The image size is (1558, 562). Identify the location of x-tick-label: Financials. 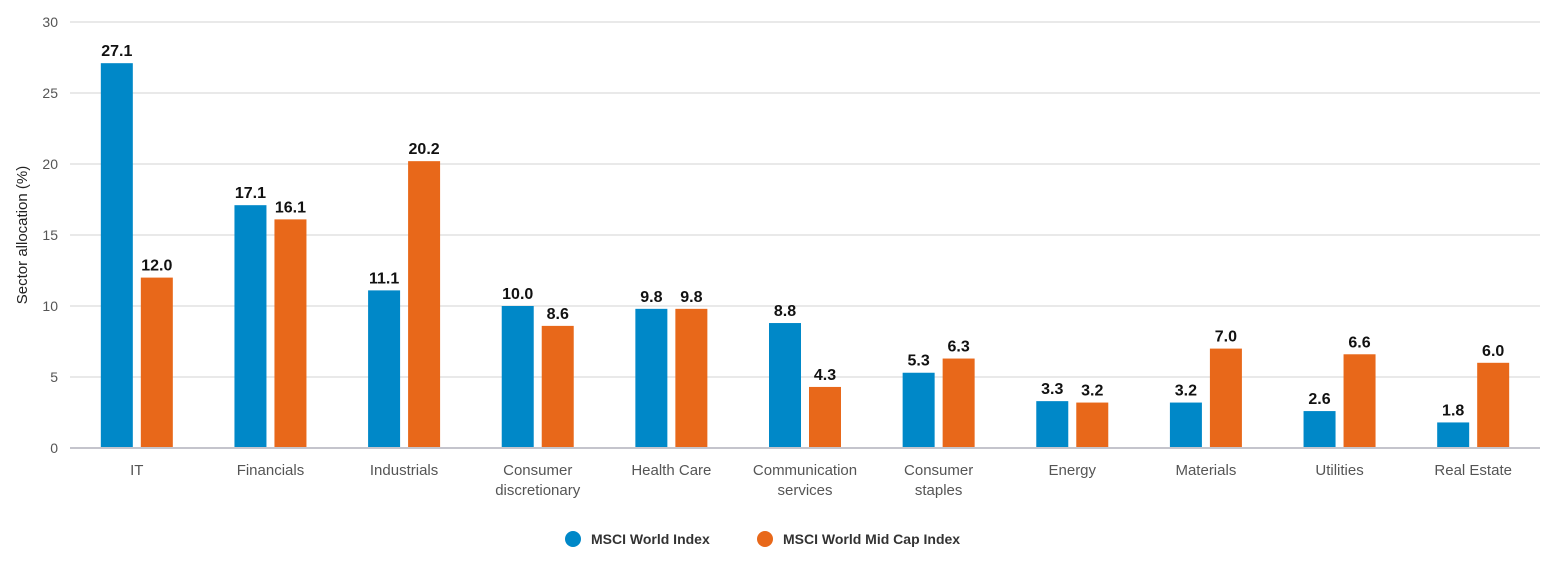
(271, 470).